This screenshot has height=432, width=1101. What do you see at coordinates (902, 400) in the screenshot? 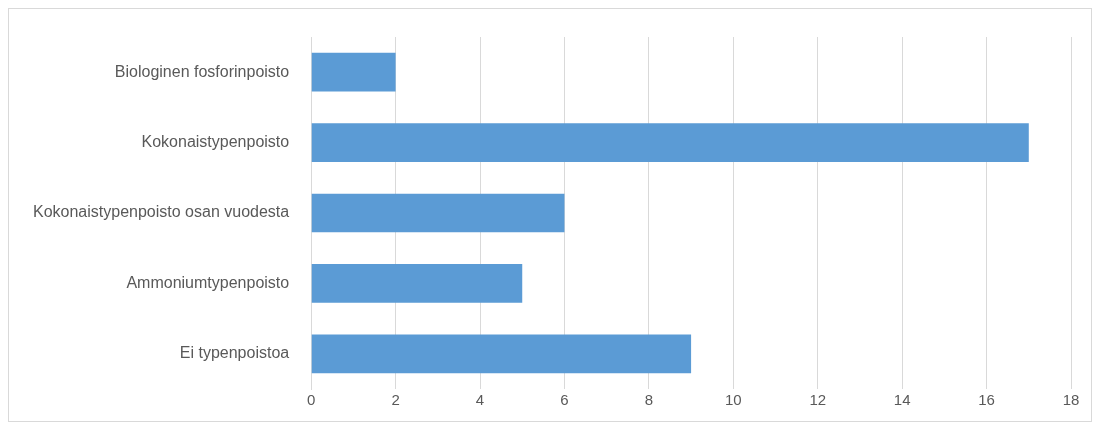
I see `x-tick-label: 14` at bounding box center [902, 400].